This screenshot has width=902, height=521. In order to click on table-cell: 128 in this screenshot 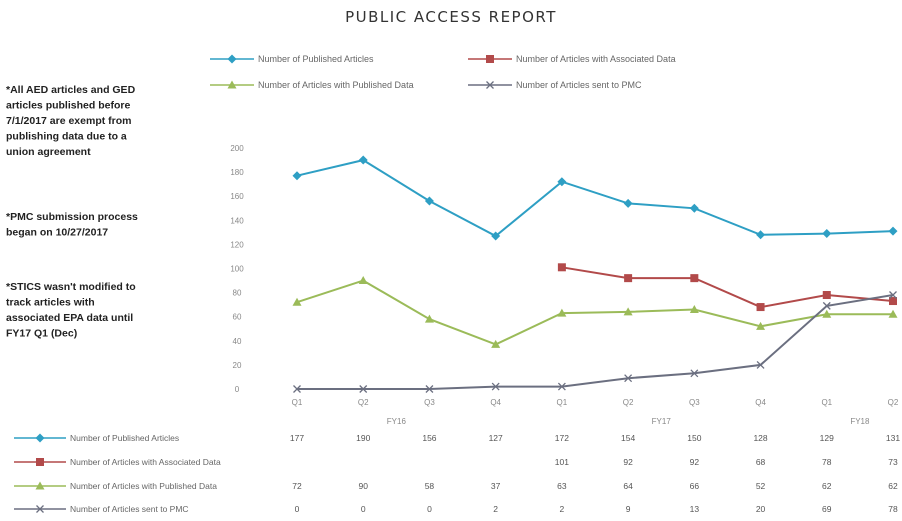, I will do `click(760, 438)`.